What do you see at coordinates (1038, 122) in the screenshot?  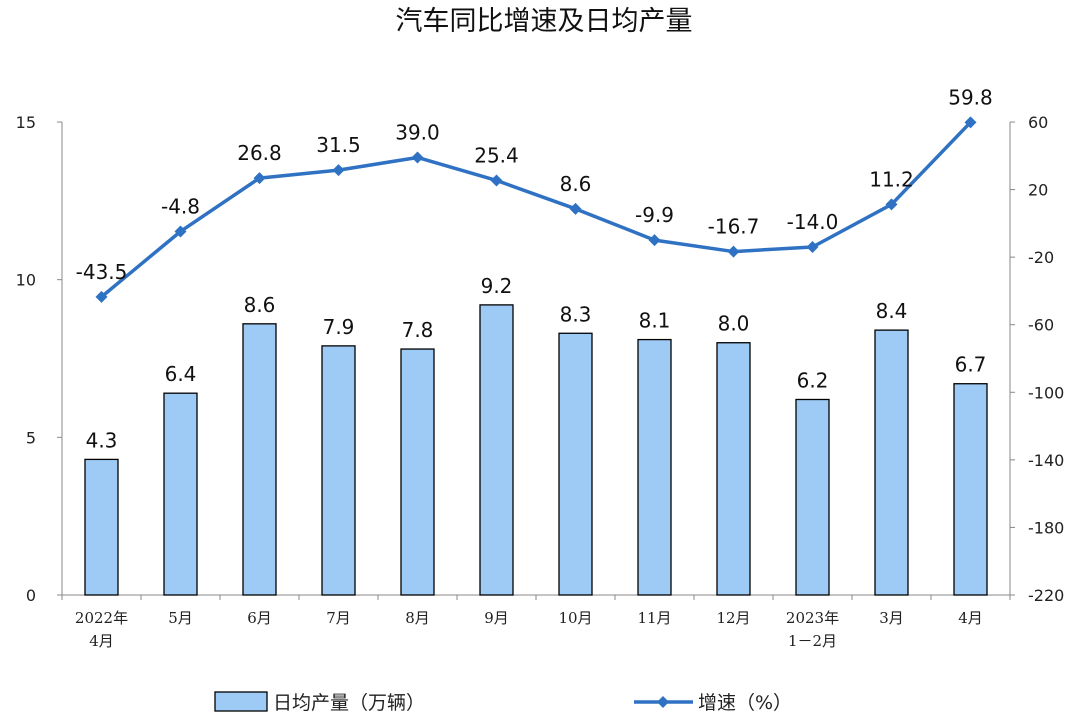 I see `y-right-tick-label: 60` at bounding box center [1038, 122].